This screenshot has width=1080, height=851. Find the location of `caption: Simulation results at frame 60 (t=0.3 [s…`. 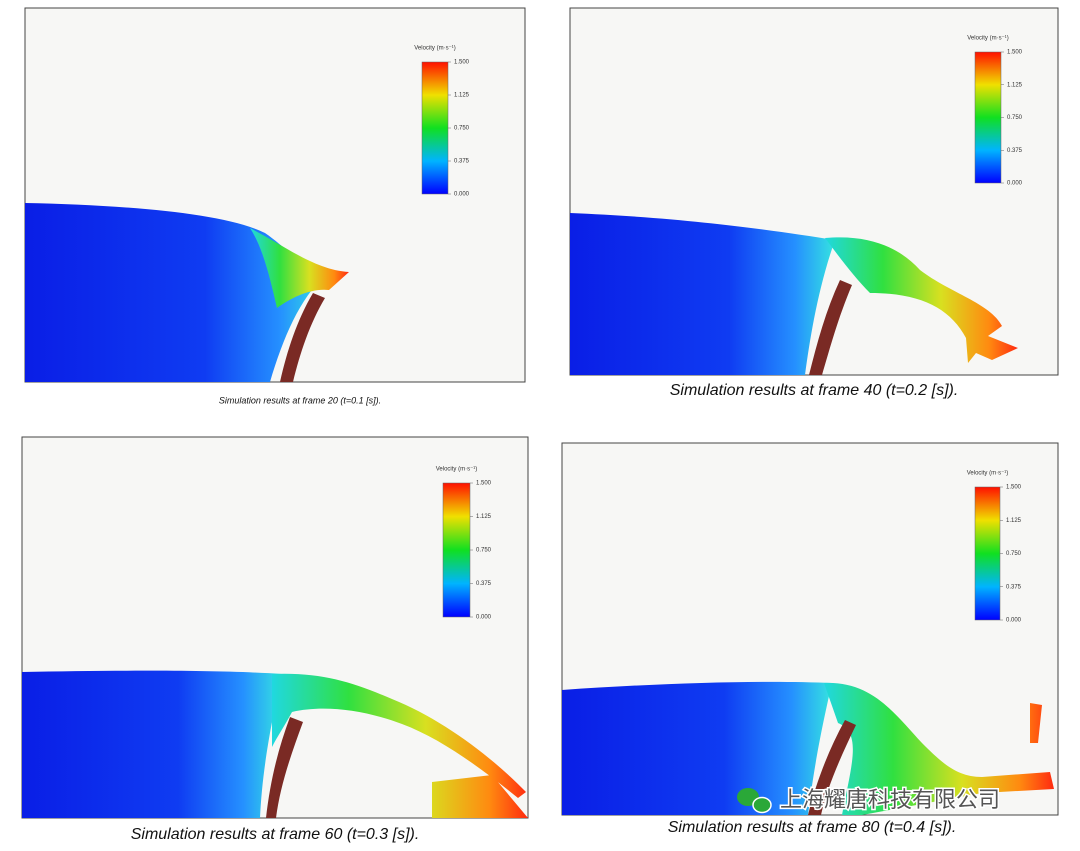

caption: Simulation results at frame 60 (t=0.3 [s… is located at coordinates (275, 834).